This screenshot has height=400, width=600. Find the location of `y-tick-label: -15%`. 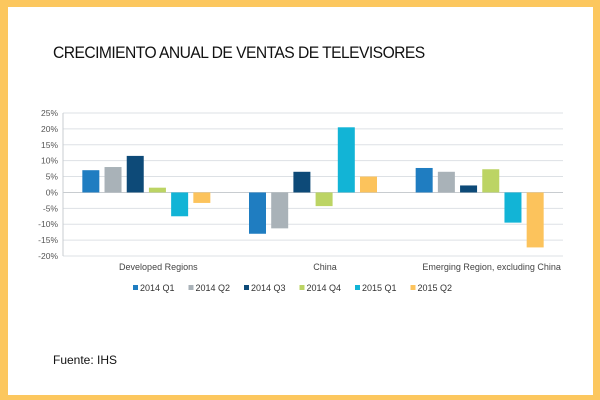

y-tick-label: -15% is located at coordinates (48, 240).